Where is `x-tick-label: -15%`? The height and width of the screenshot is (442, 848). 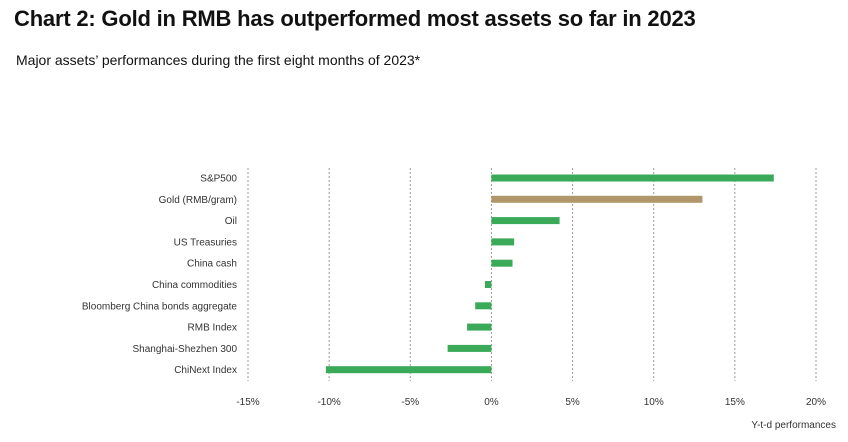
x-tick-label: -15% is located at coordinates (247, 402).